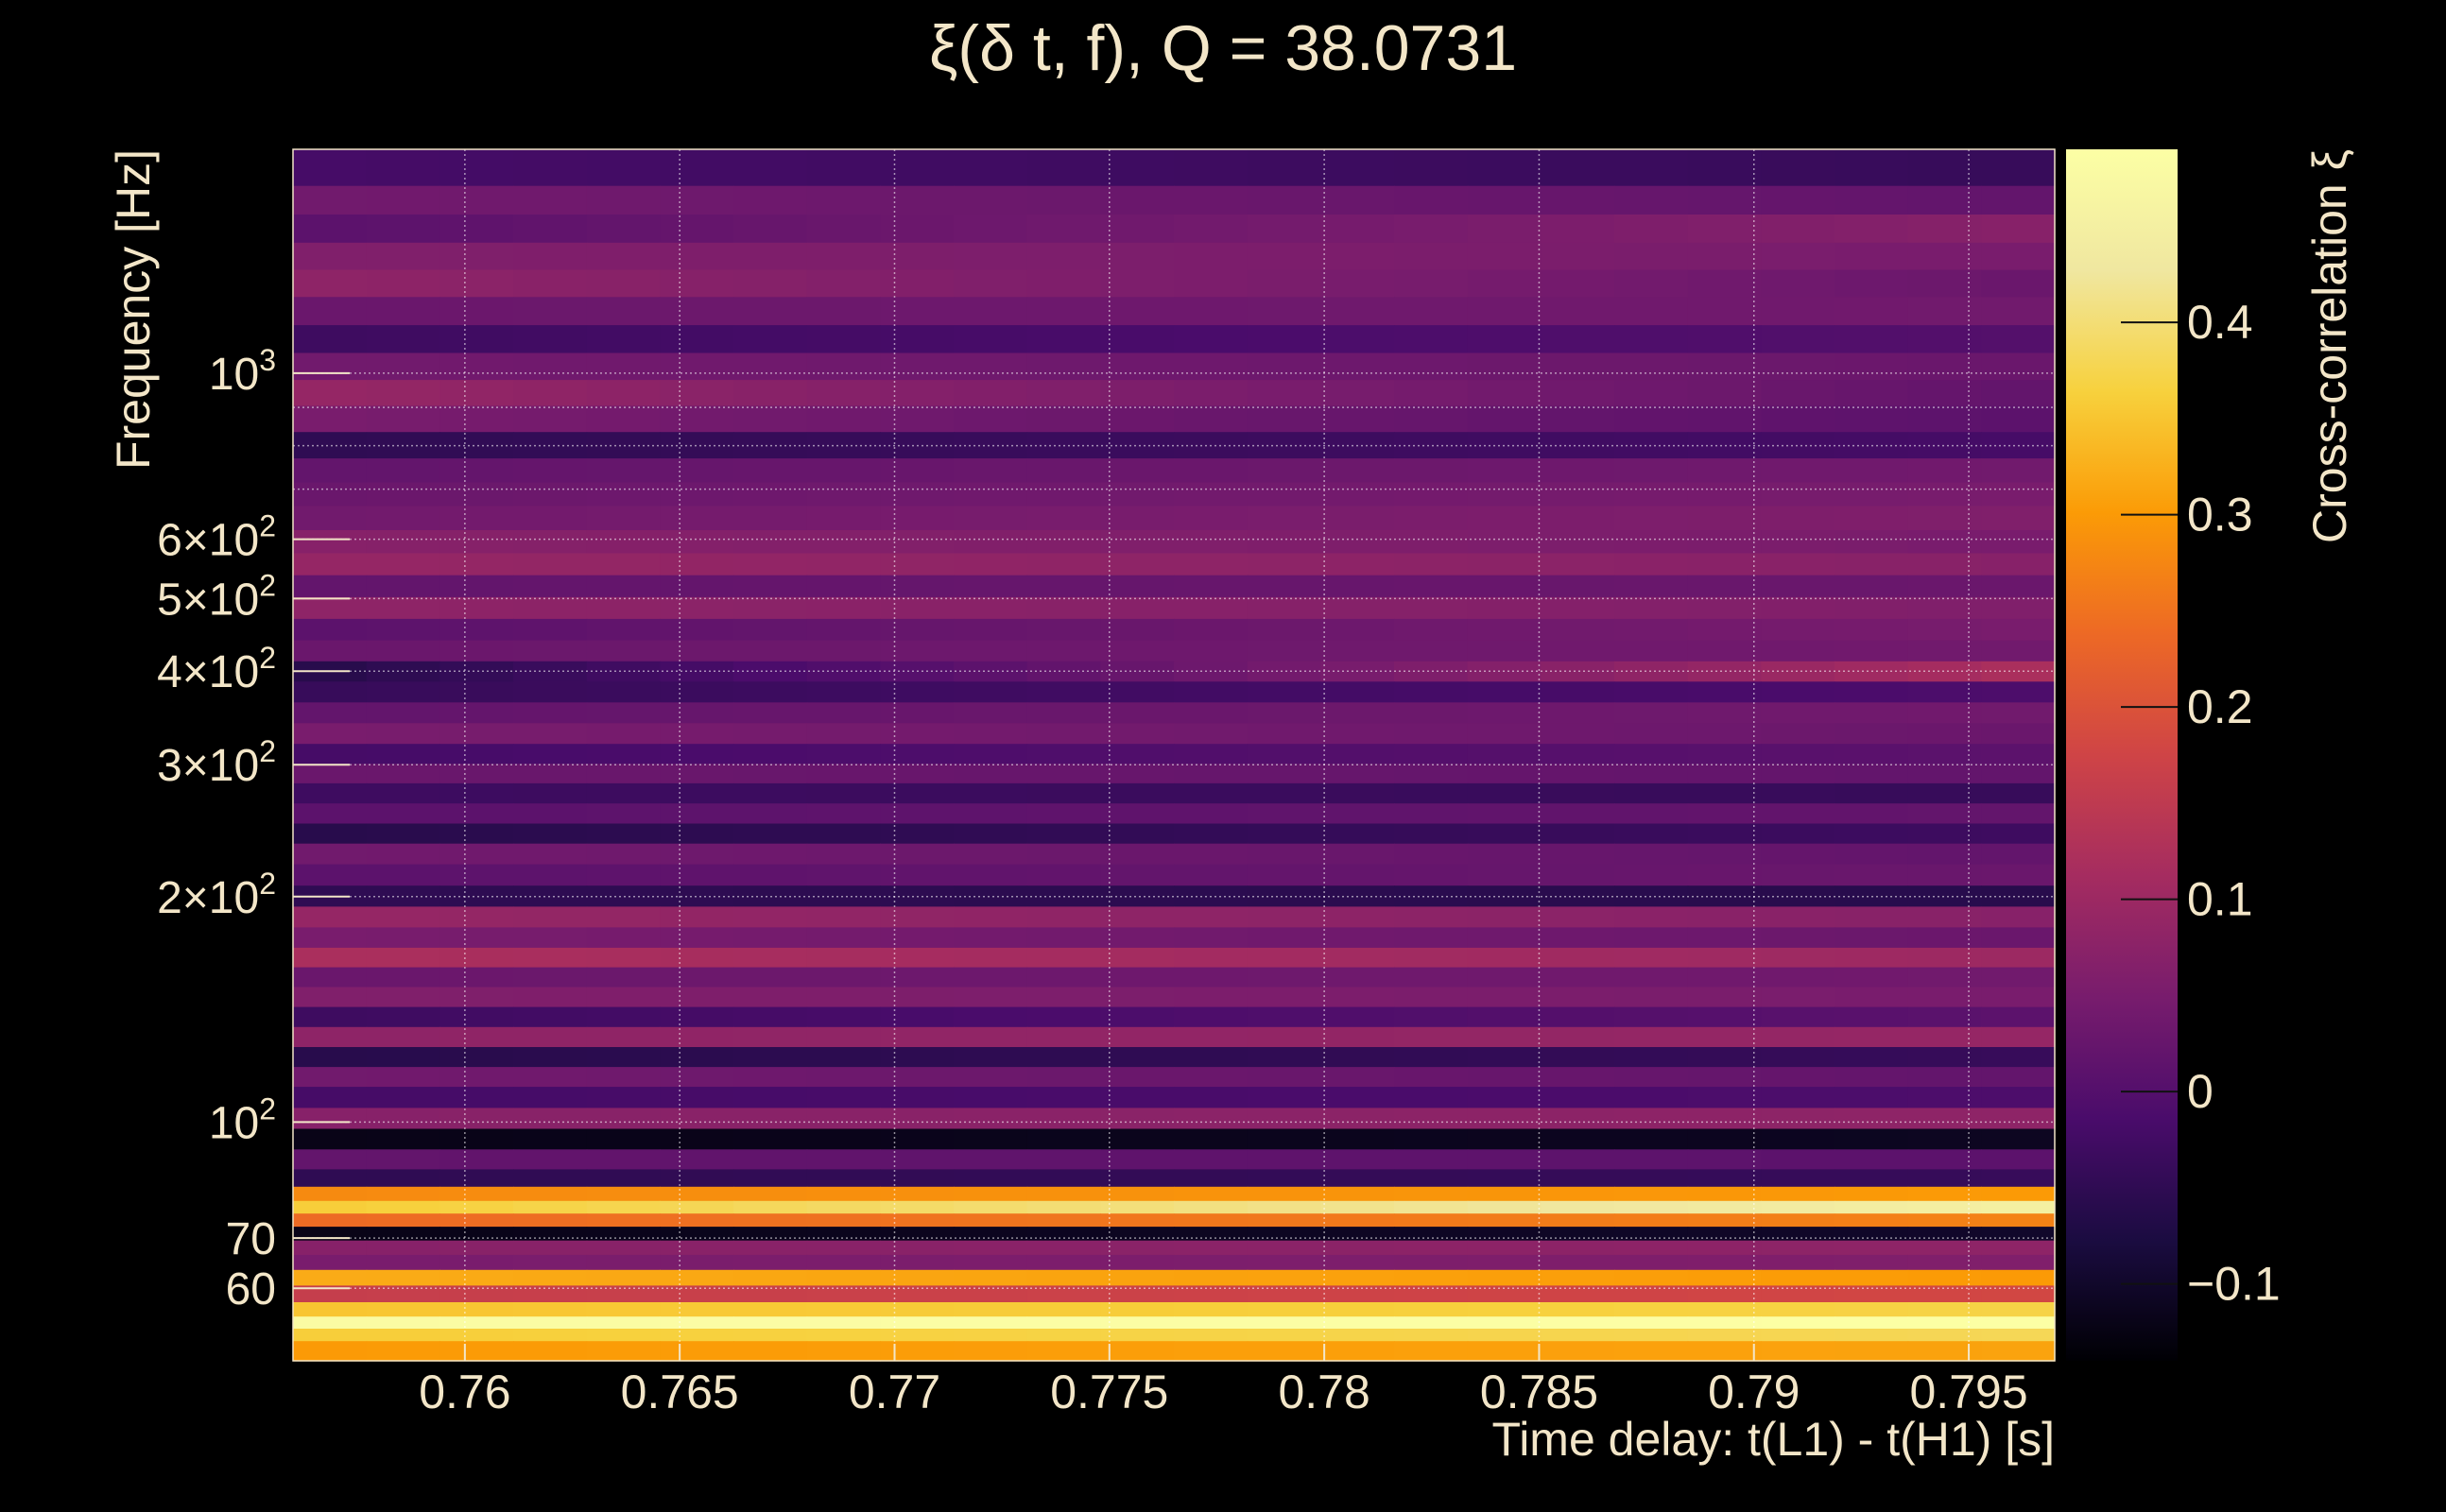 The width and height of the screenshot is (2446, 1512). What do you see at coordinates (251, 1289) in the screenshot?
I see `y-tick-label: 60` at bounding box center [251, 1289].